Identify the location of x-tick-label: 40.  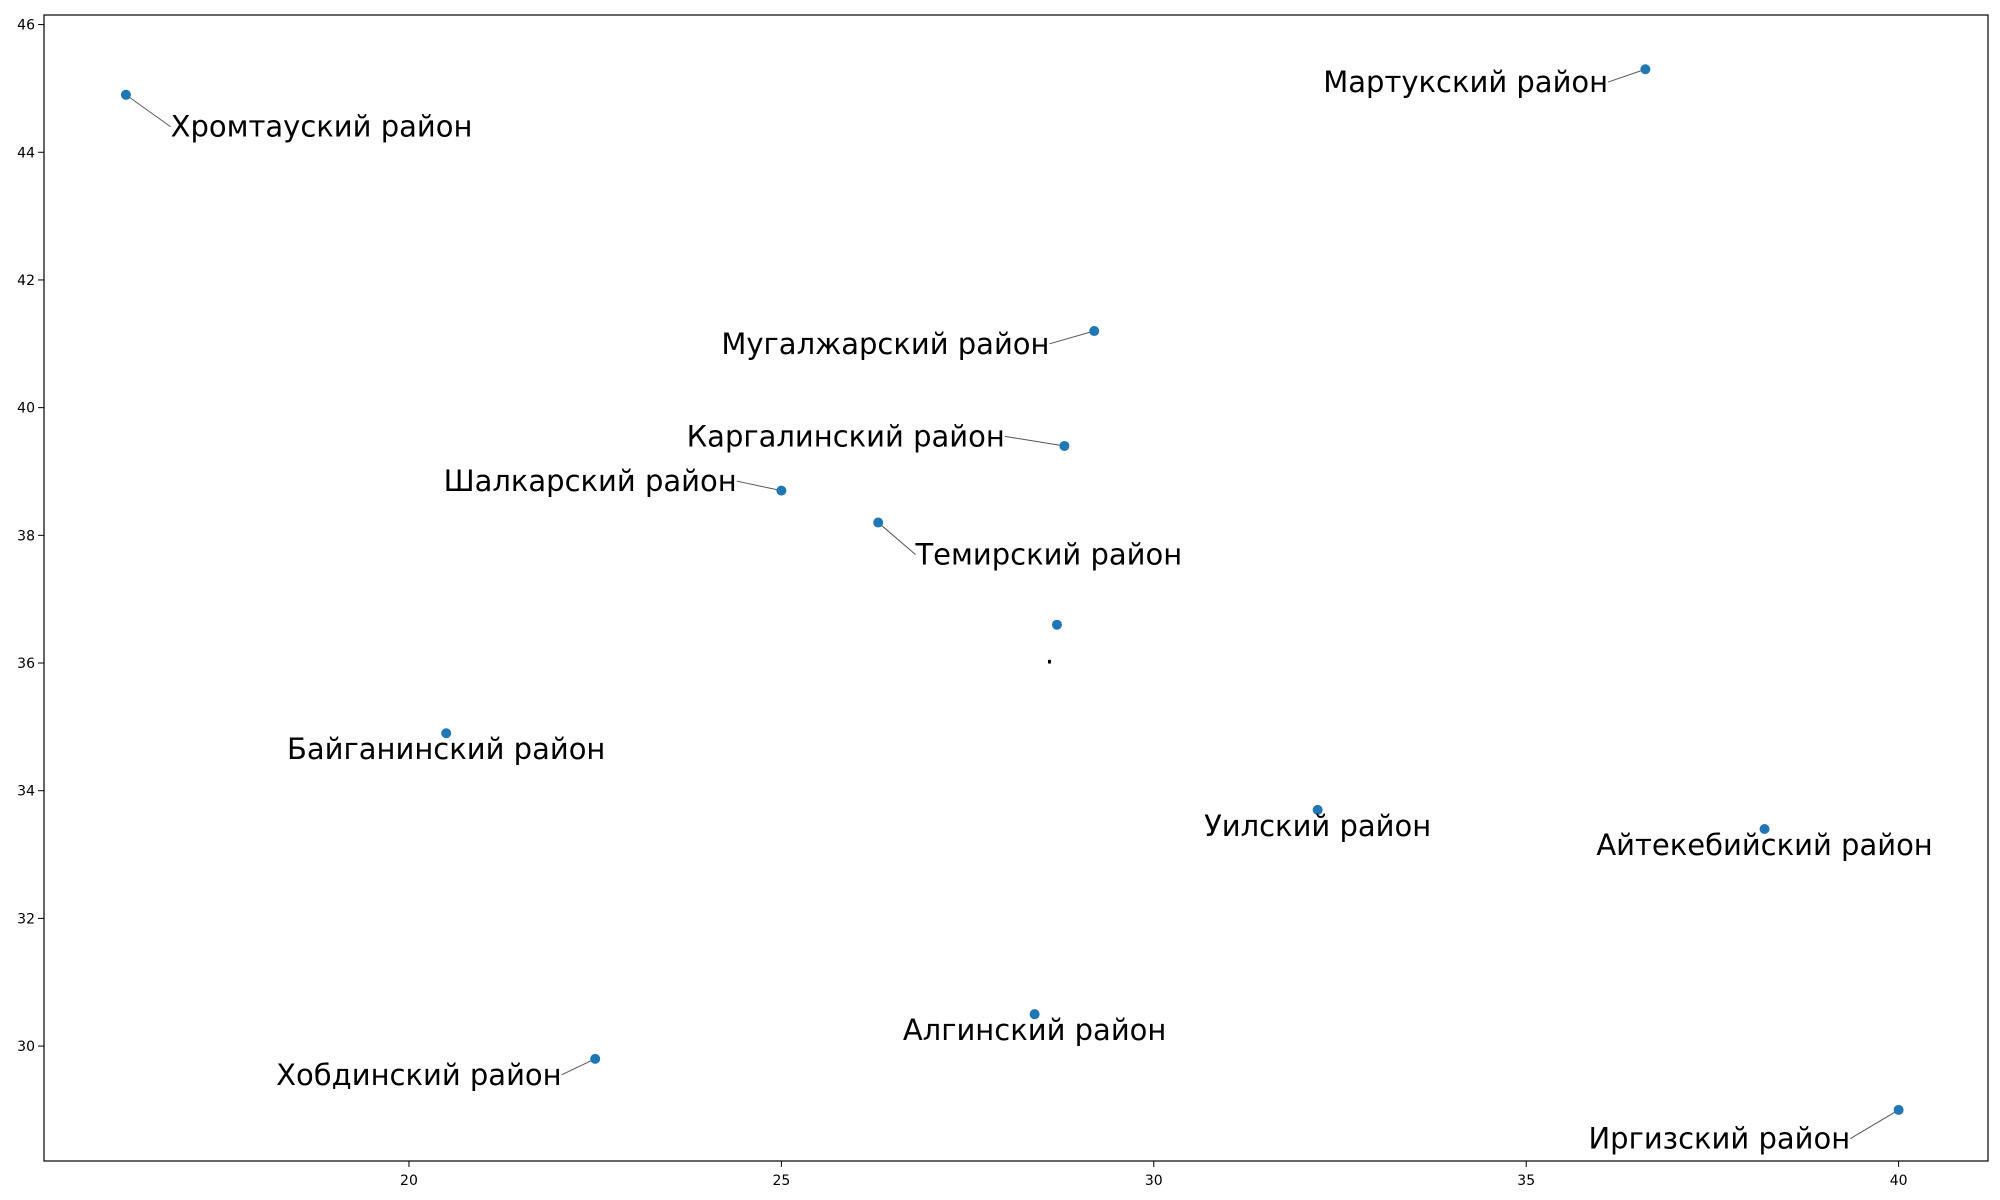
(1899, 1181).